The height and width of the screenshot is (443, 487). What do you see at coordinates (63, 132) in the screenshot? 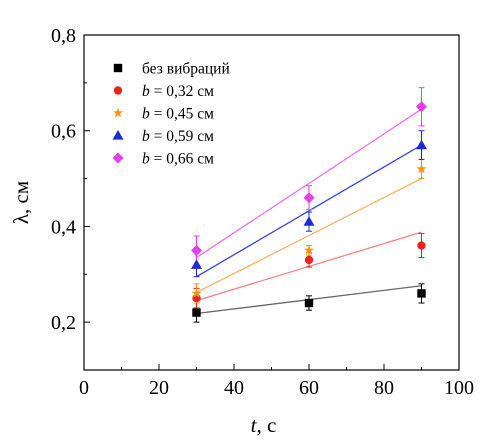
I see `y-tick-label: 0,6` at bounding box center [63, 132].